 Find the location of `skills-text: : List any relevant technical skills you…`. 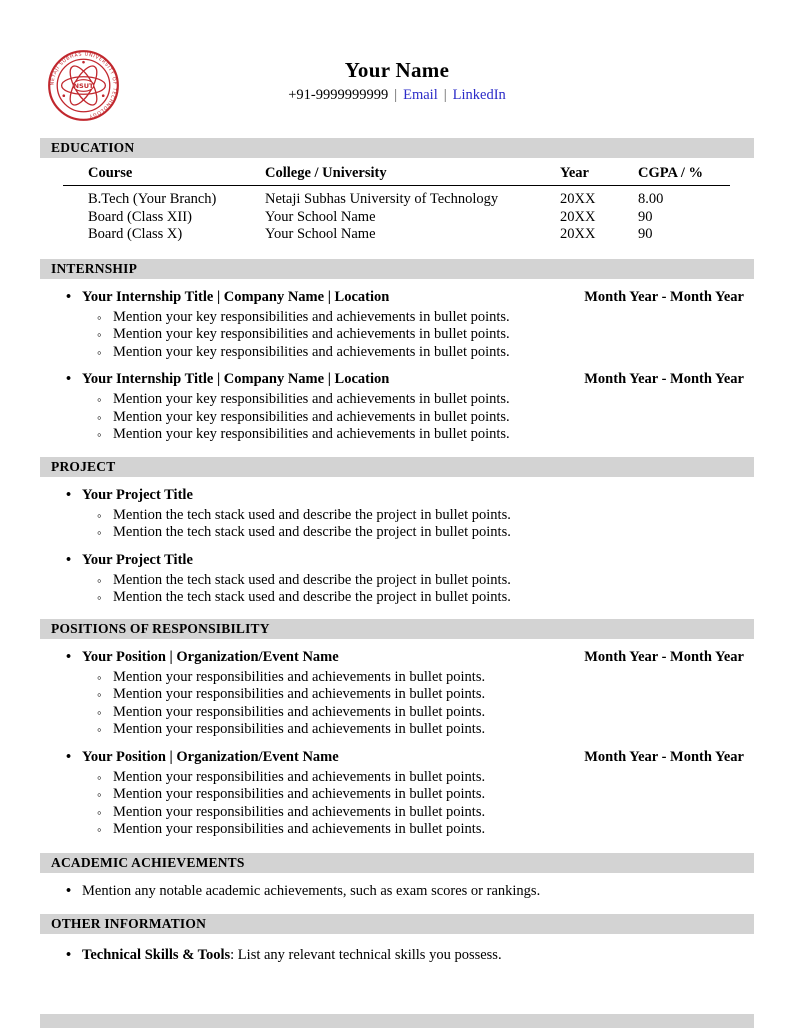

skills-text: : List any relevant technical skills you… is located at coordinates (366, 955).